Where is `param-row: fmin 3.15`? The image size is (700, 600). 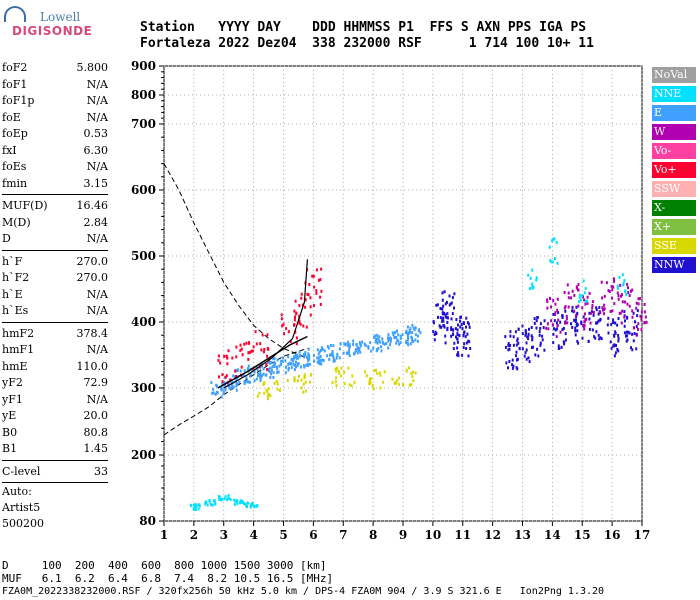
param-row: fmin 3.15 is located at coordinates (55, 184).